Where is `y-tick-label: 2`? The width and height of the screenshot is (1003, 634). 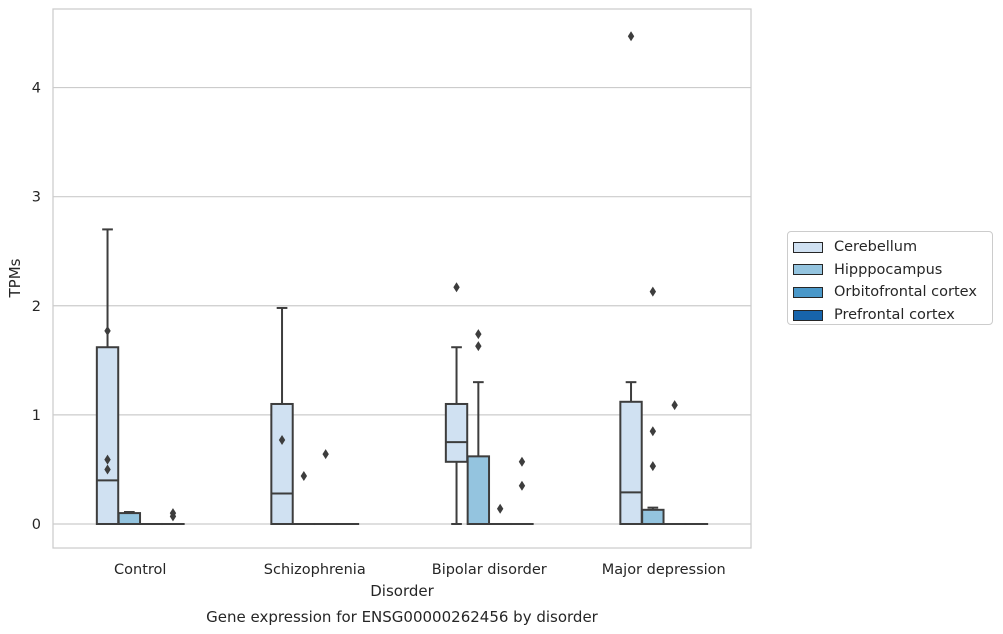
y-tick-label: 2 is located at coordinates (36, 307).